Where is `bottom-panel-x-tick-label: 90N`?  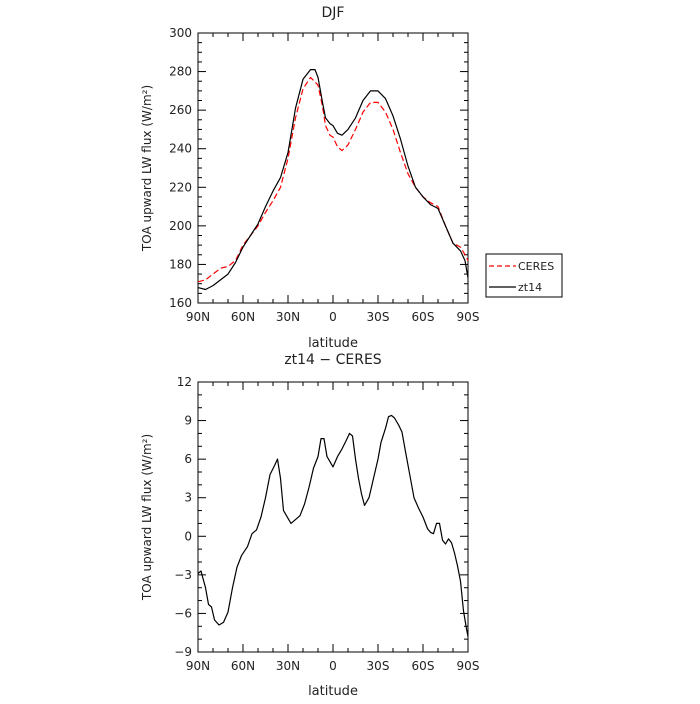 bottom-panel-x-tick-label: 90N is located at coordinates (198, 666).